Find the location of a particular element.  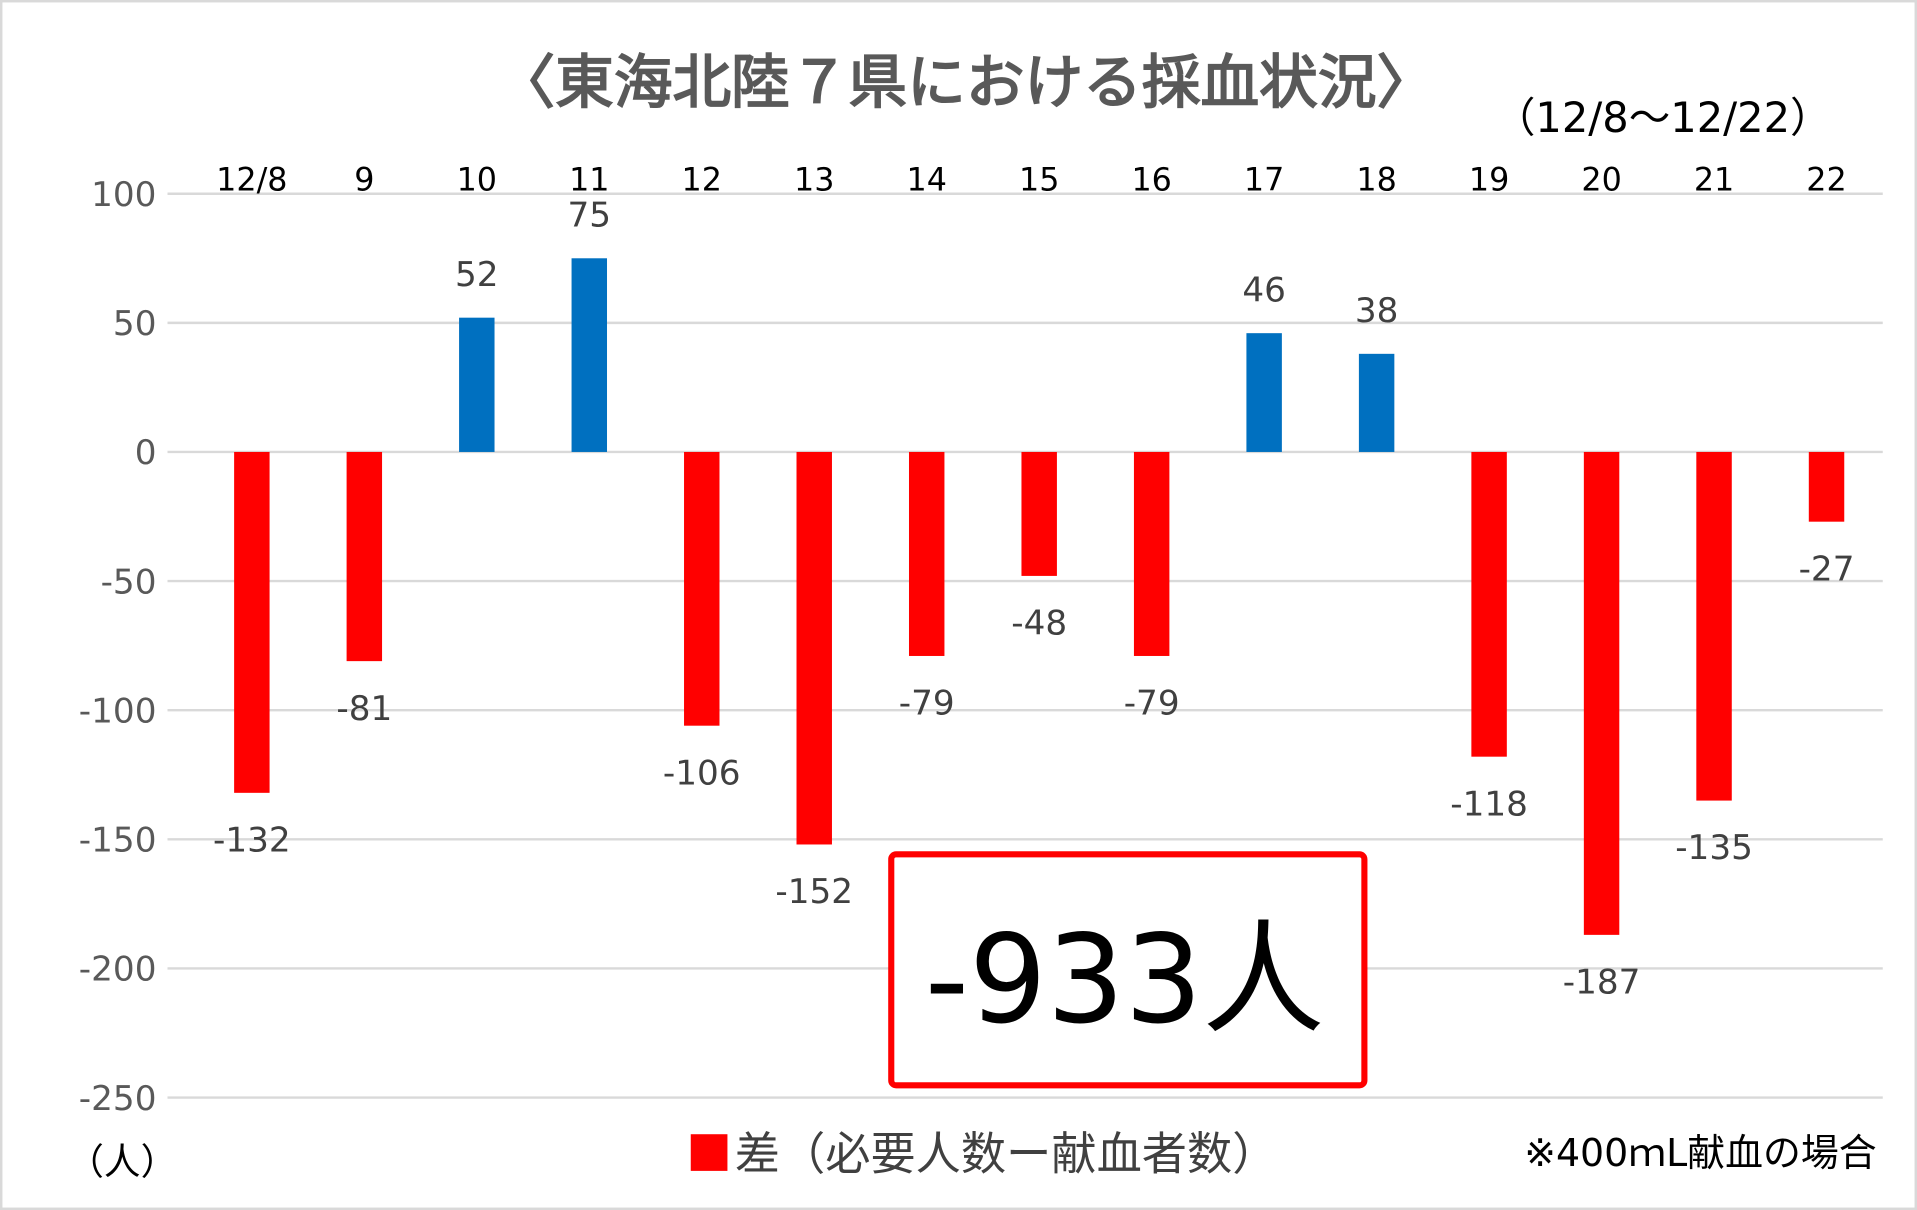

x-tick-label: 21 is located at coordinates (1714, 181).